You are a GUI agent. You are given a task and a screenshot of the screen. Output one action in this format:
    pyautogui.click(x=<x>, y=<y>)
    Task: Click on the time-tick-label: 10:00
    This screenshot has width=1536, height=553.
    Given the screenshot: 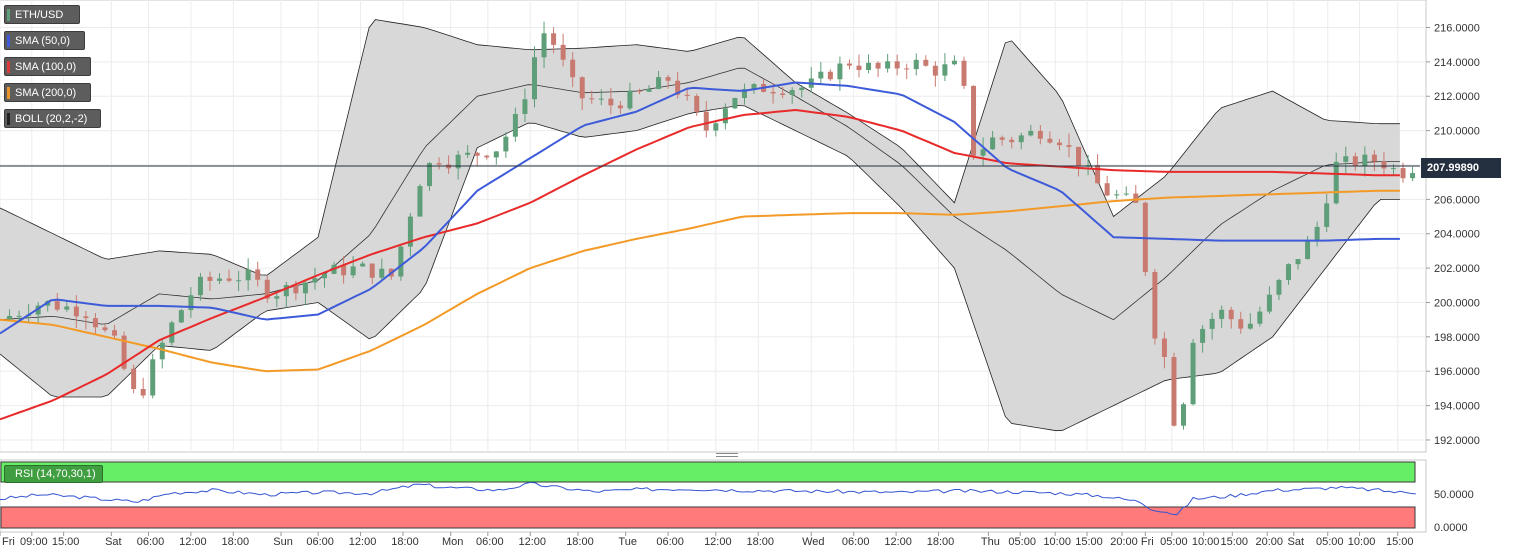 What is the action you would take?
    pyautogui.click(x=1362, y=542)
    